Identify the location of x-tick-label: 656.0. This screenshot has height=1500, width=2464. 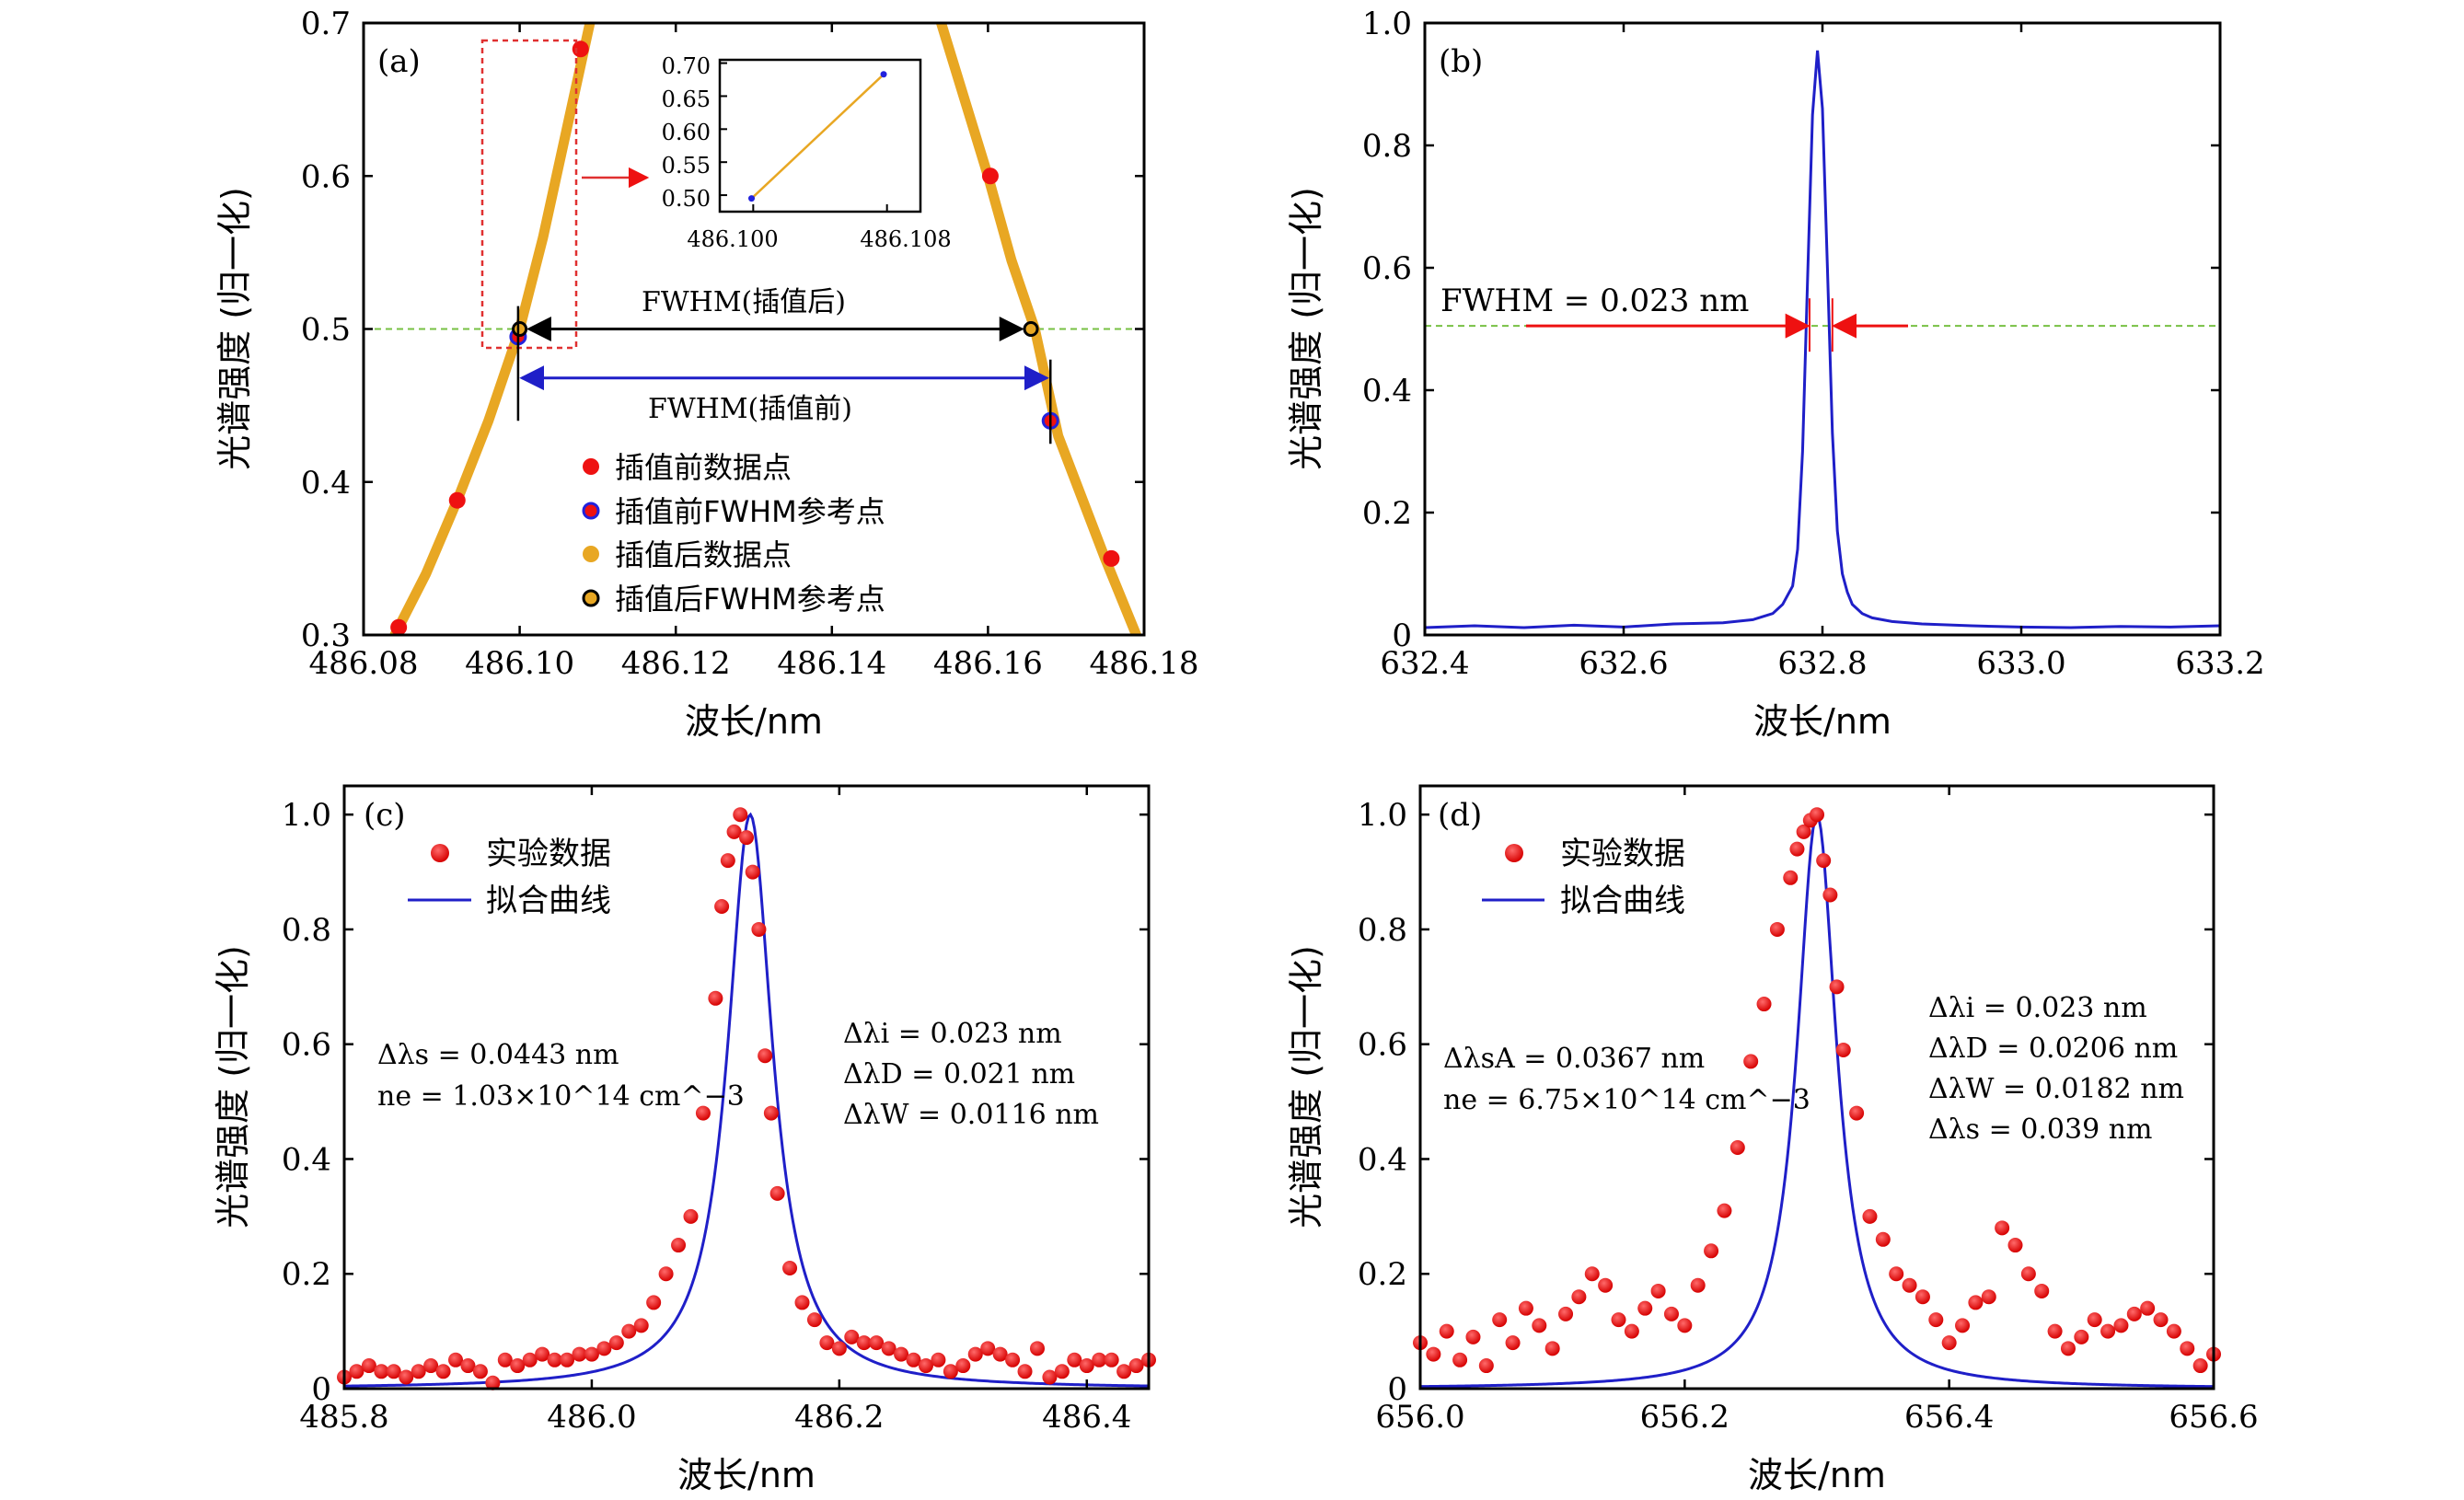
(1420, 1417).